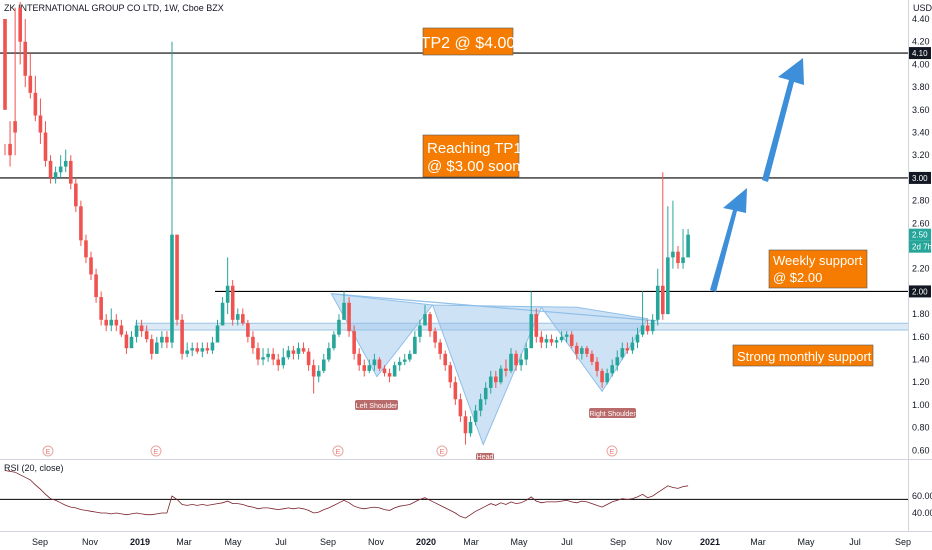  I want to click on price-tick-label: 3.80, so click(921, 87).